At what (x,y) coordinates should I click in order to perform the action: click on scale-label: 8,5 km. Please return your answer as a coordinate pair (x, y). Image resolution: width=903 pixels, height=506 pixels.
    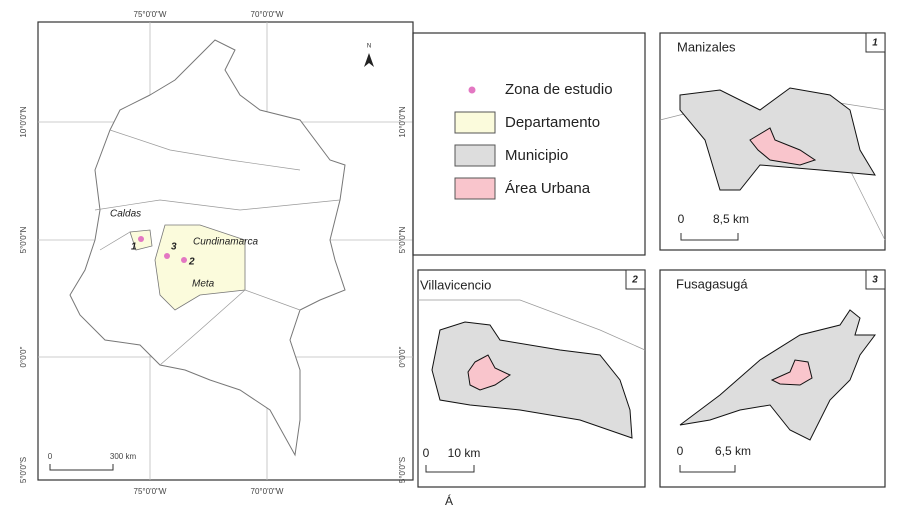
    Looking at the image, I should click on (731, 219).